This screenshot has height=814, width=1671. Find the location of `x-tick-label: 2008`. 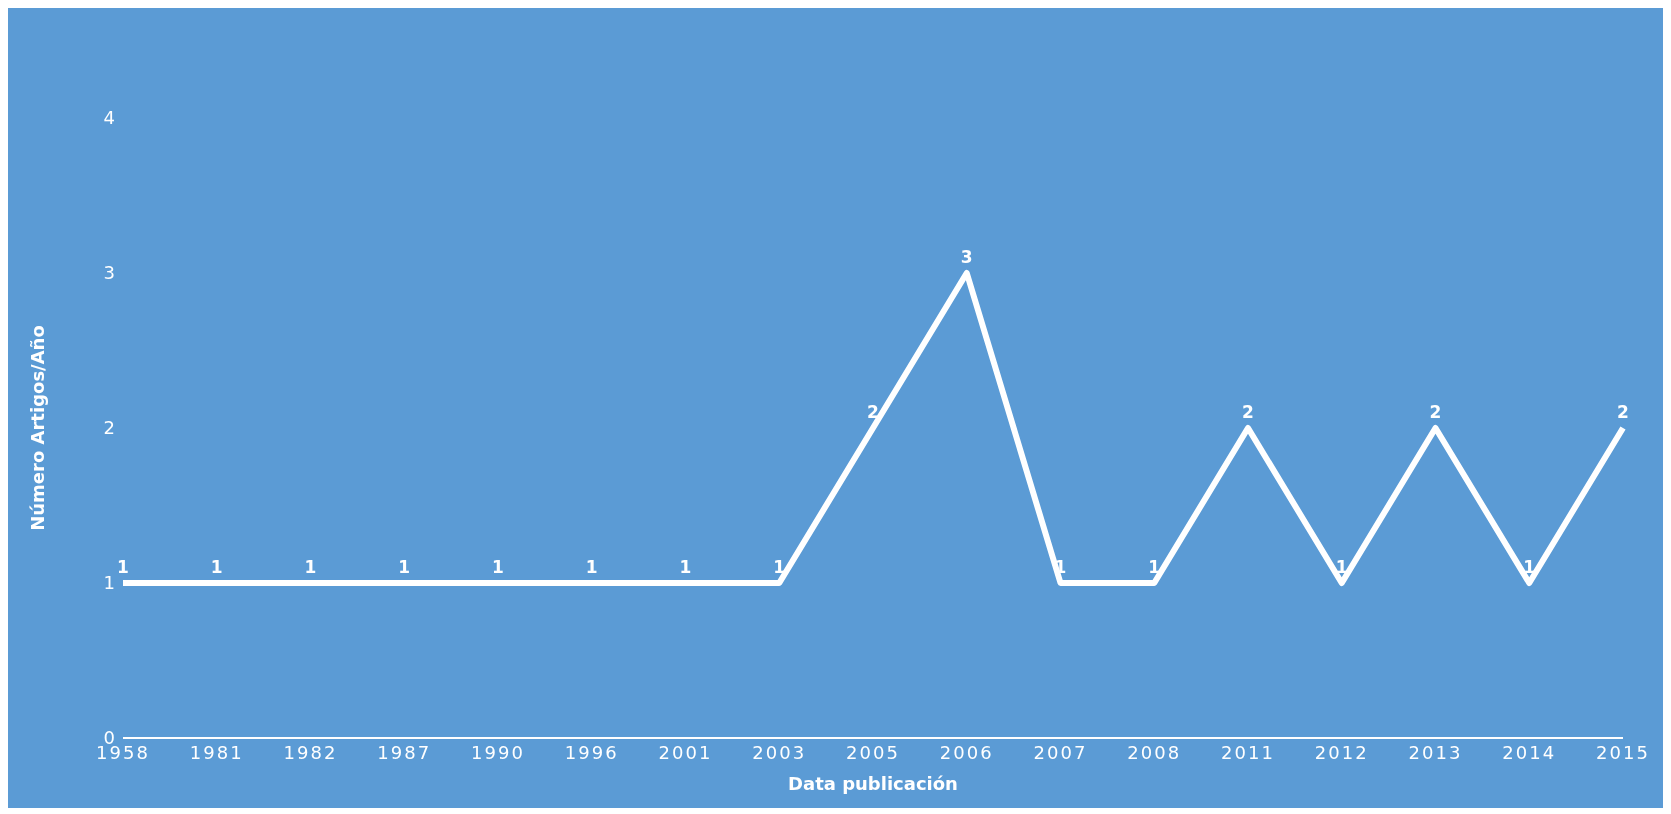

x-tick-label: 2008 is located at coordinates (1154, 752).